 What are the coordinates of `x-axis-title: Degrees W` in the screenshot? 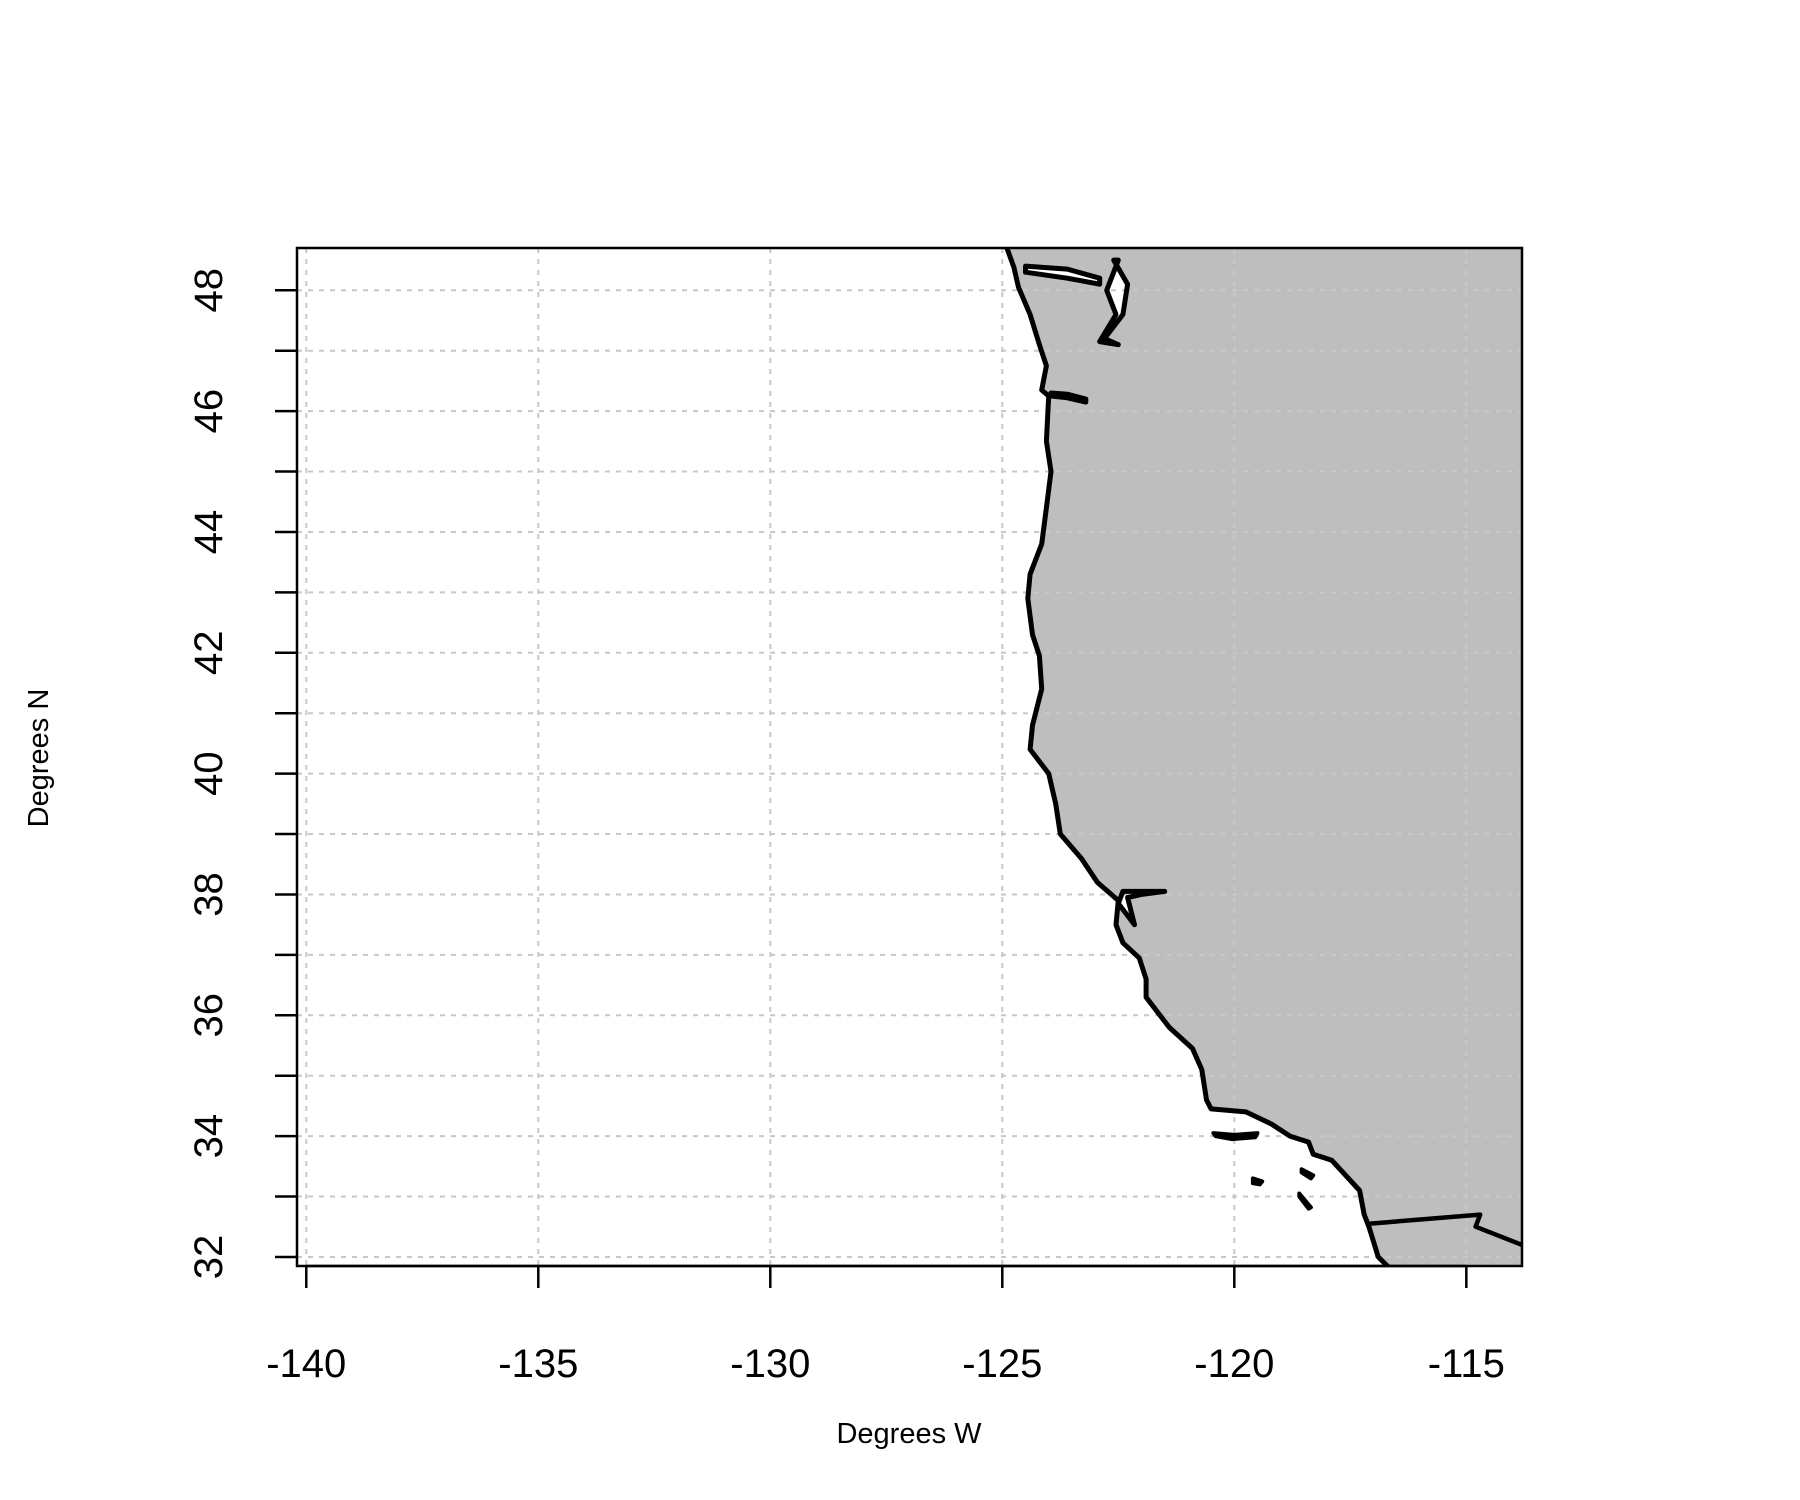 It's located at (909, 1434).